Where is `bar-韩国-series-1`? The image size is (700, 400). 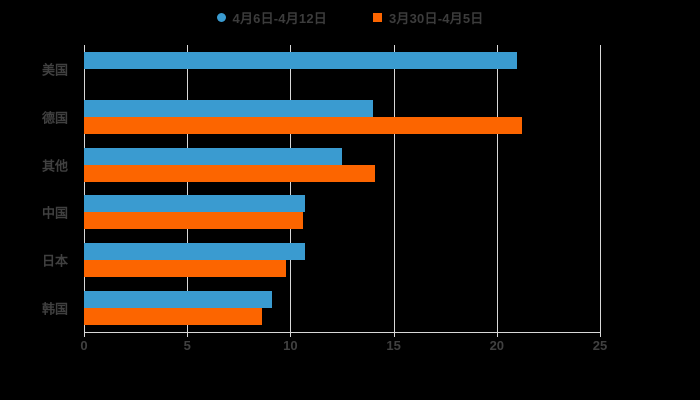
bar-韩国-series-1 is located at coordinates (173, 317).